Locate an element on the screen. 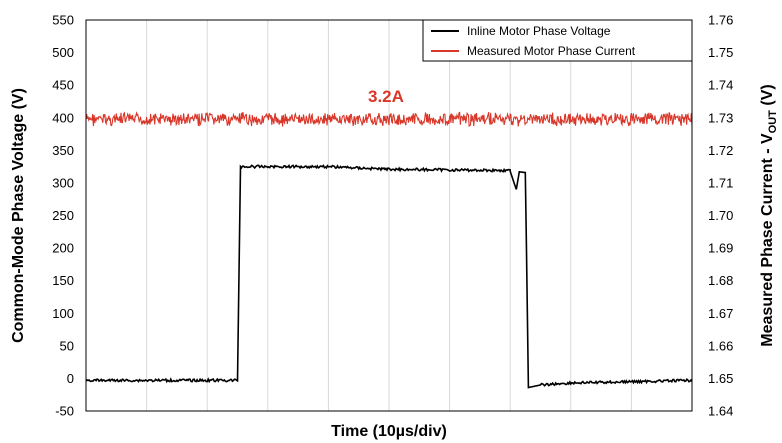 The height and width of the screenshot is (443, 782). y-right-tick-label: 1.64 is located at coordinates (720, 411).